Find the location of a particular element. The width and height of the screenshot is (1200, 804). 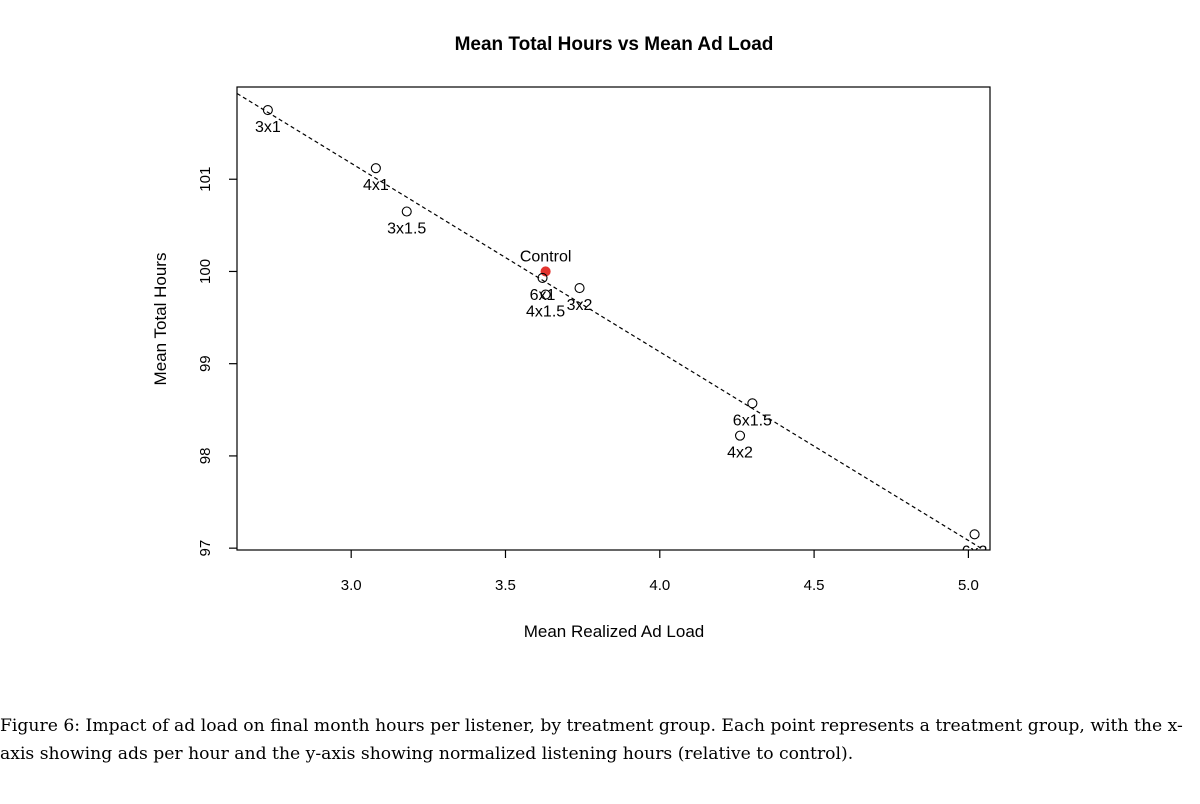

point-label: 3x1.5 is located at coordinates (406, 229).